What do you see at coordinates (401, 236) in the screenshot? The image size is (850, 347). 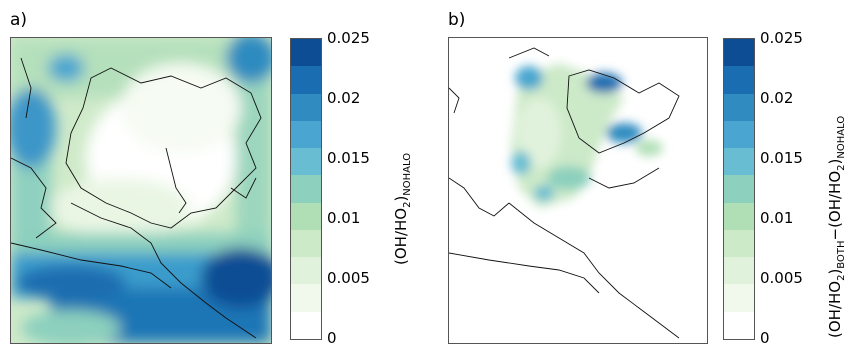 I see `colorbar-a-label-main: (OH/HO` at bounding box center [401, 236].